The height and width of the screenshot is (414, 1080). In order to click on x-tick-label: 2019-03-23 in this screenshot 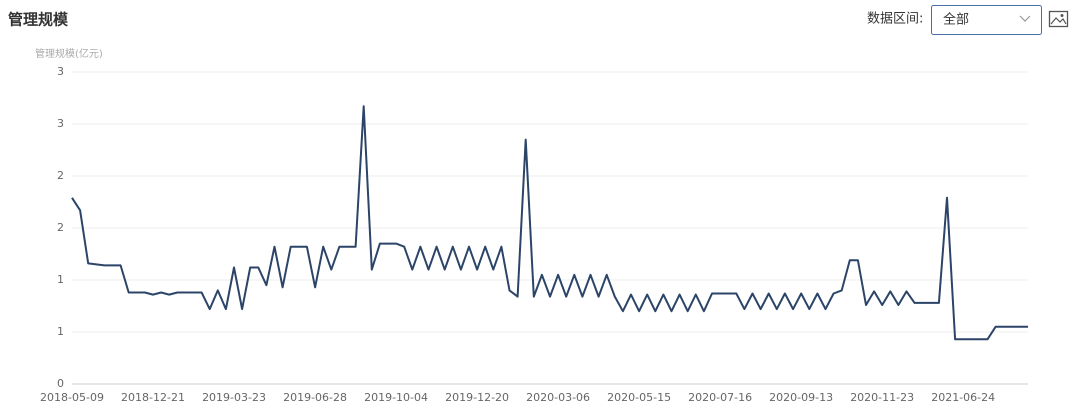, I will do `click(234, 397)`.